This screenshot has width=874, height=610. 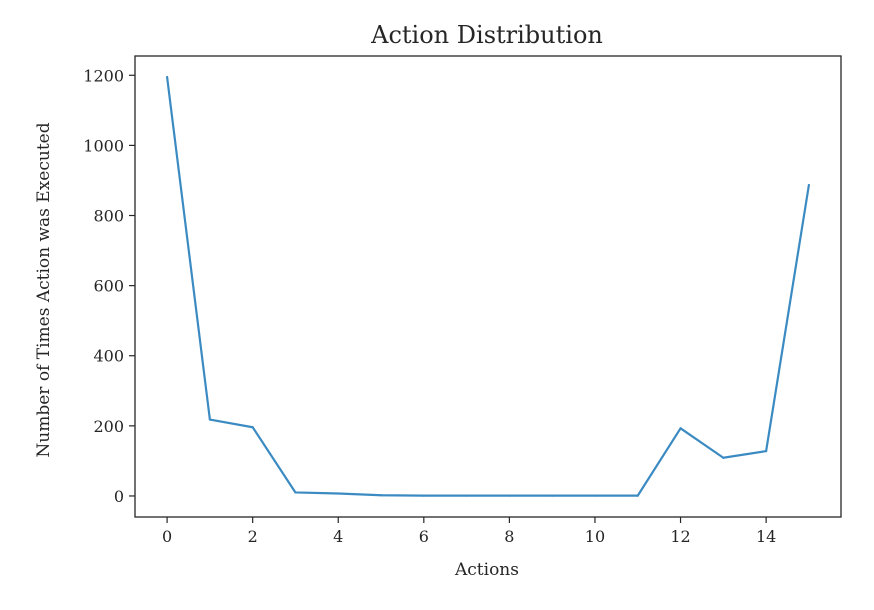 What do you see at coordinates (44, 289) in the screenshot?
I see `y-axis-label: Number of Times Action was Executed` at bounding box center [44, 289].